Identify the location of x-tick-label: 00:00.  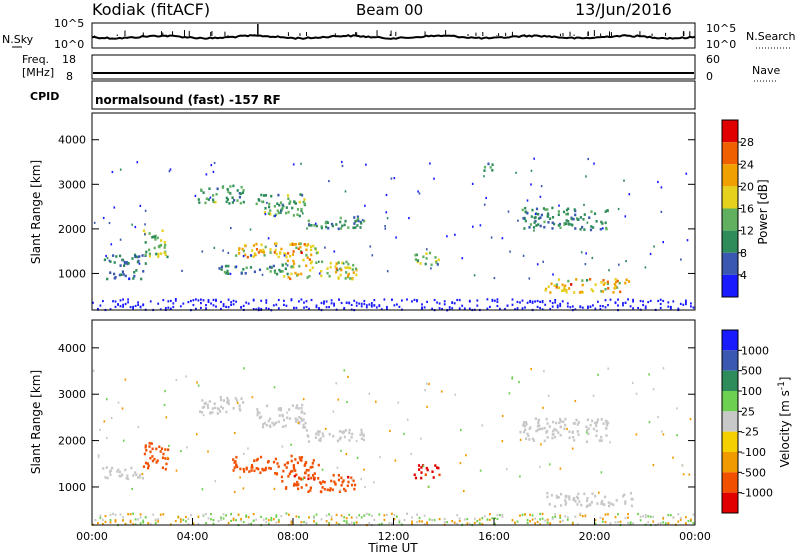
(695, 536).